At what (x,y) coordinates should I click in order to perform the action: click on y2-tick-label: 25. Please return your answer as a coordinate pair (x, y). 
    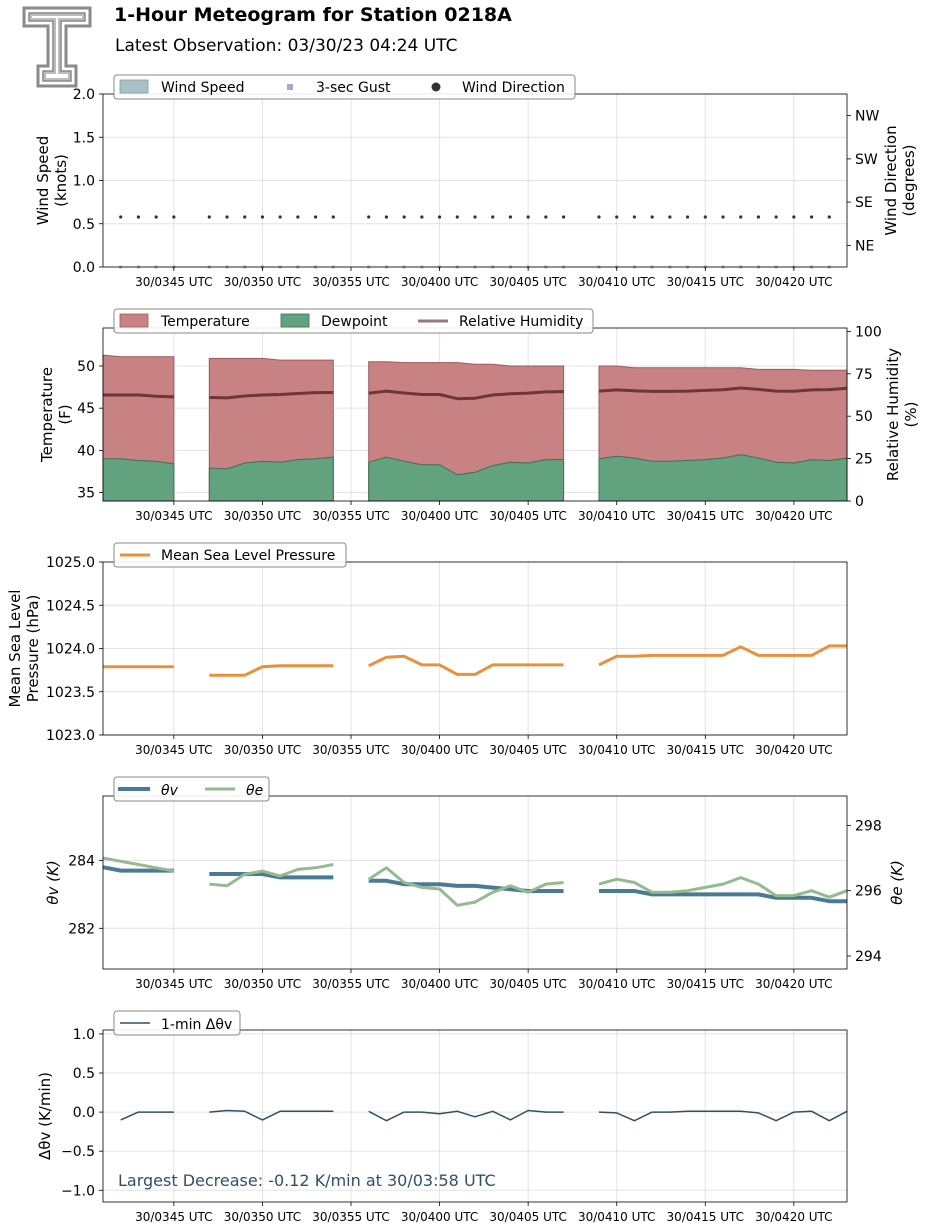
    Looking at the image, I should click on (864, 460).